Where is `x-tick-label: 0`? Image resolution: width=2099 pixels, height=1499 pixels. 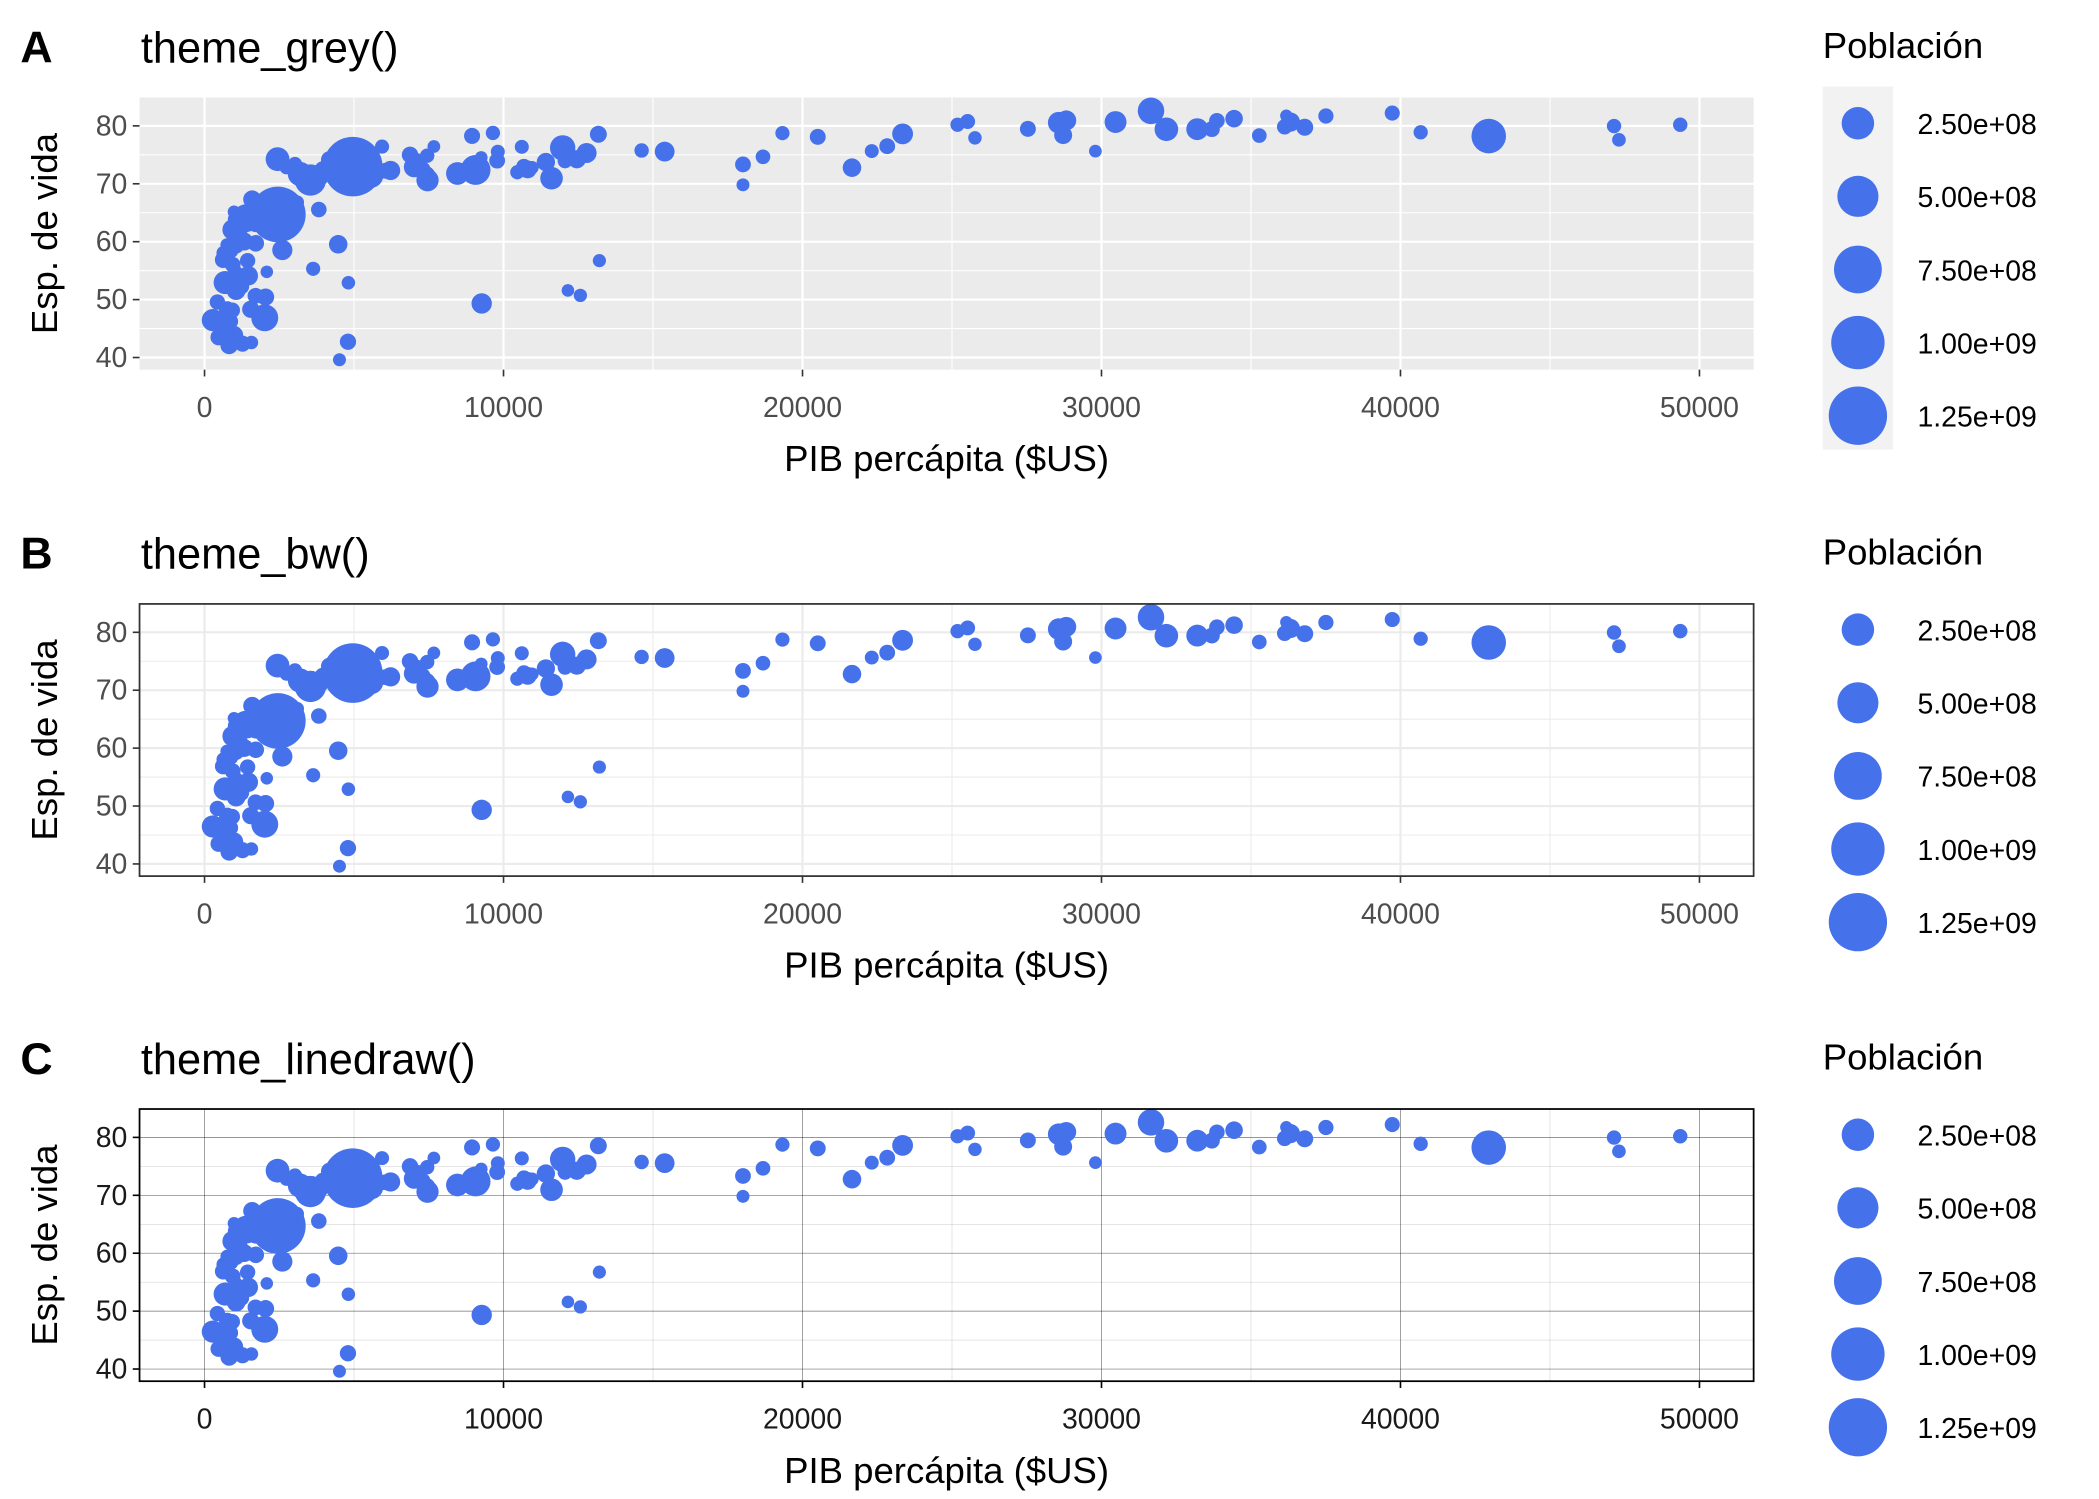 x-tick-label: 0 is located at coordinates (205, 915).